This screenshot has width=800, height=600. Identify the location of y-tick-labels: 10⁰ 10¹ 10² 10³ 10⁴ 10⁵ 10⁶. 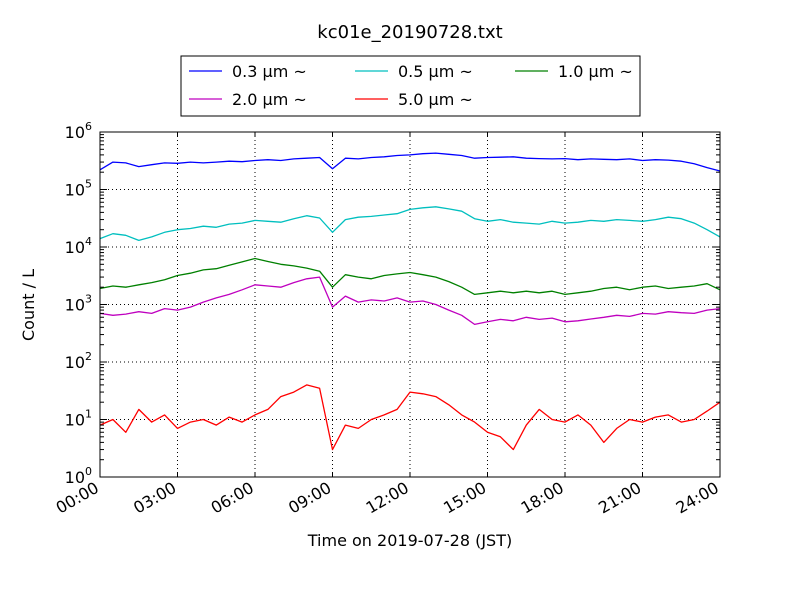
(78, 303).